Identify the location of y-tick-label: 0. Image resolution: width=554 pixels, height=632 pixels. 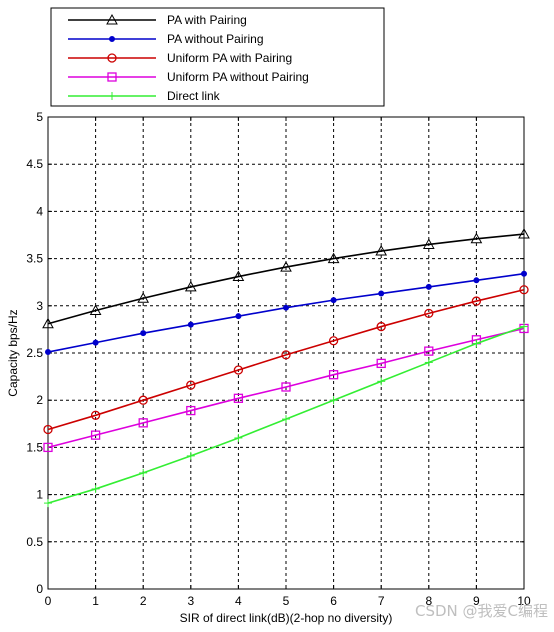
(39, 589).